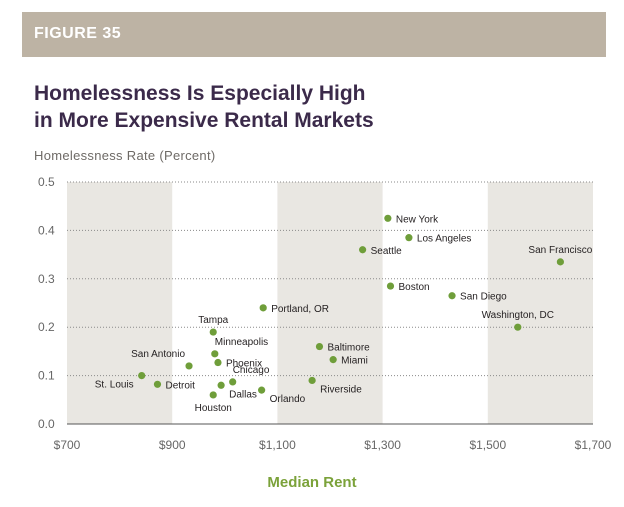  Describe the element at coordinates (417, 219) in the screenshot. I see `point-label-new-york: New York` at that location.